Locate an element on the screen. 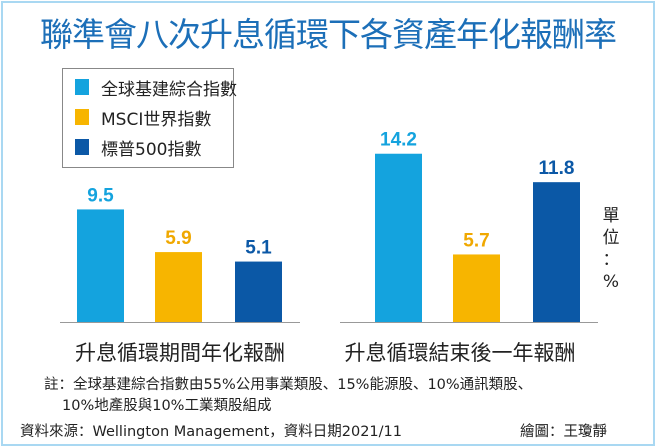  legend-label: 全球基建綜合指數 is located at coordinates (169, 89).